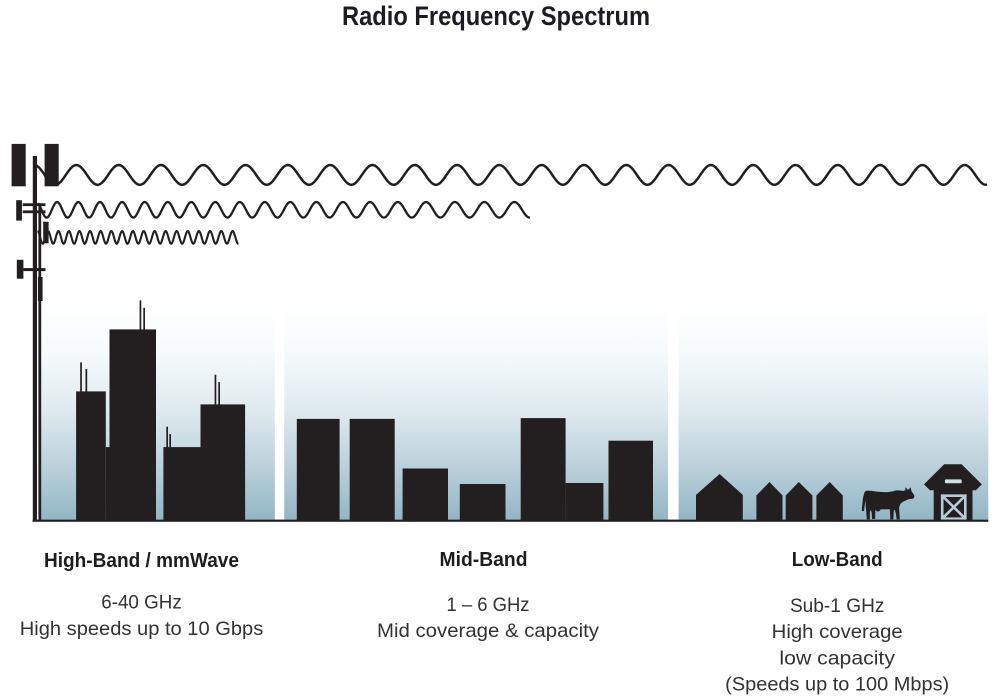 The height and width of the screenshot is (700, 1000). What do you see at coordinates (488, 631) in the screenshot?
I see `svg-text: Mid coverage & capacity` at bounding box center [488, 631].